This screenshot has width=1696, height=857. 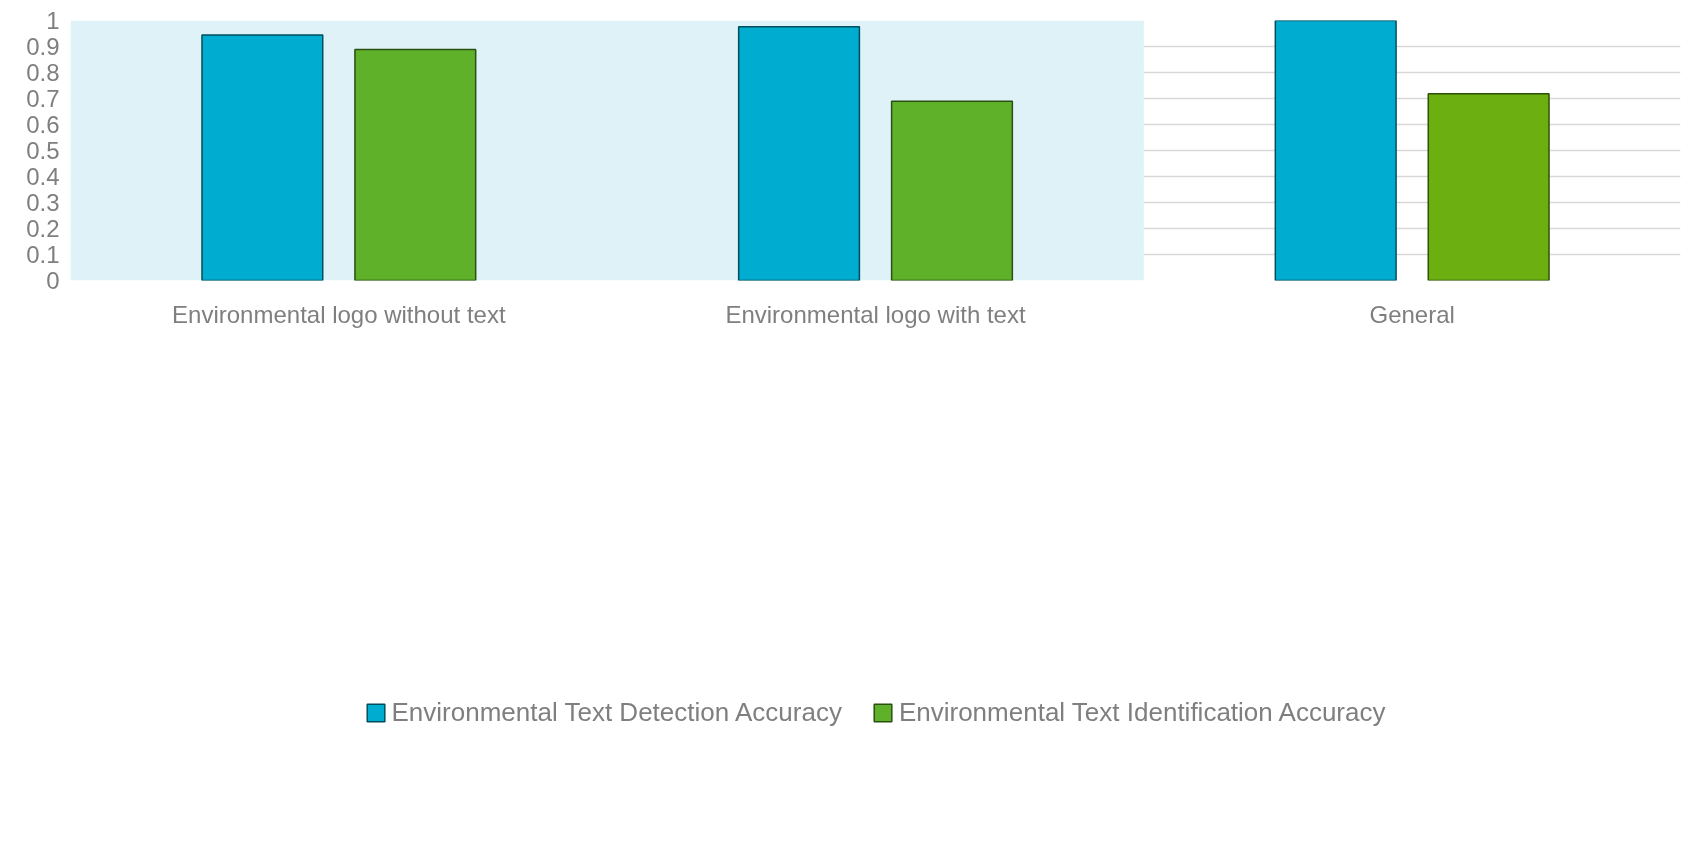 I want to click on y-tick-label: 0.1, so click(x=43, y=254).